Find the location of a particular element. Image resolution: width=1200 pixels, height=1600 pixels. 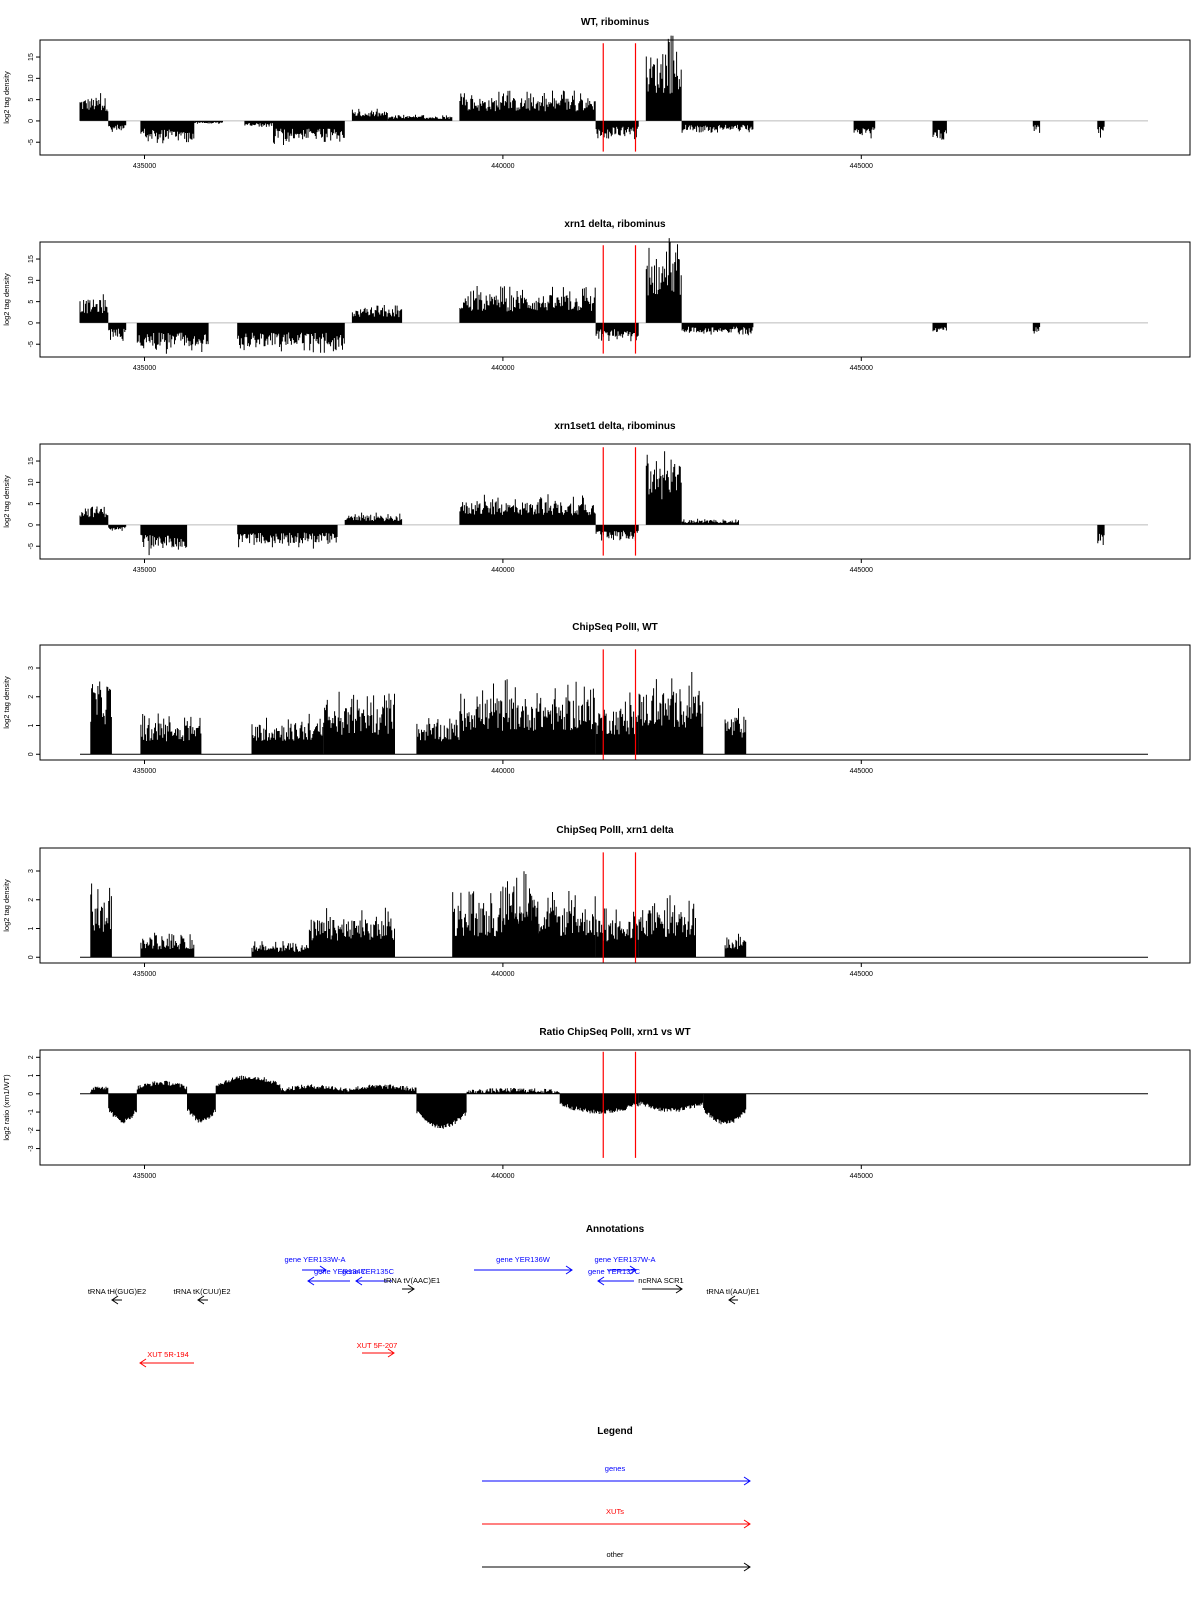

annotation-item: XUT 5R-194 is located at coordinates (166, 1359).